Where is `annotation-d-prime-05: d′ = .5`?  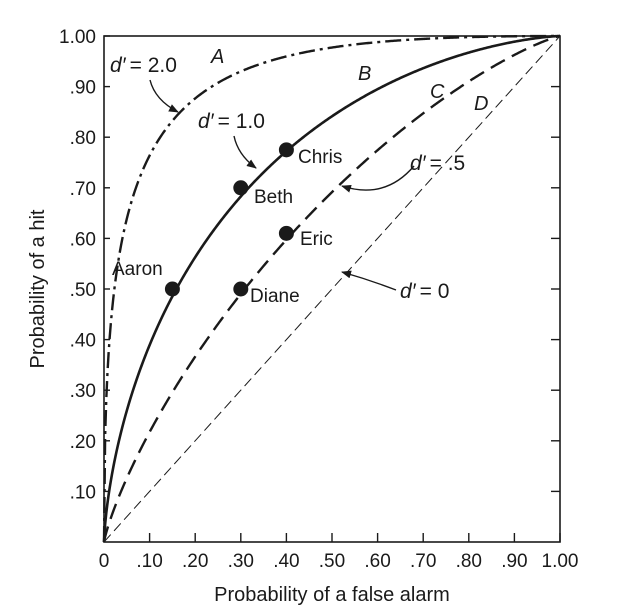 annotation-d-prime-05: d′ = .5 is located at coordinates (437, 163).